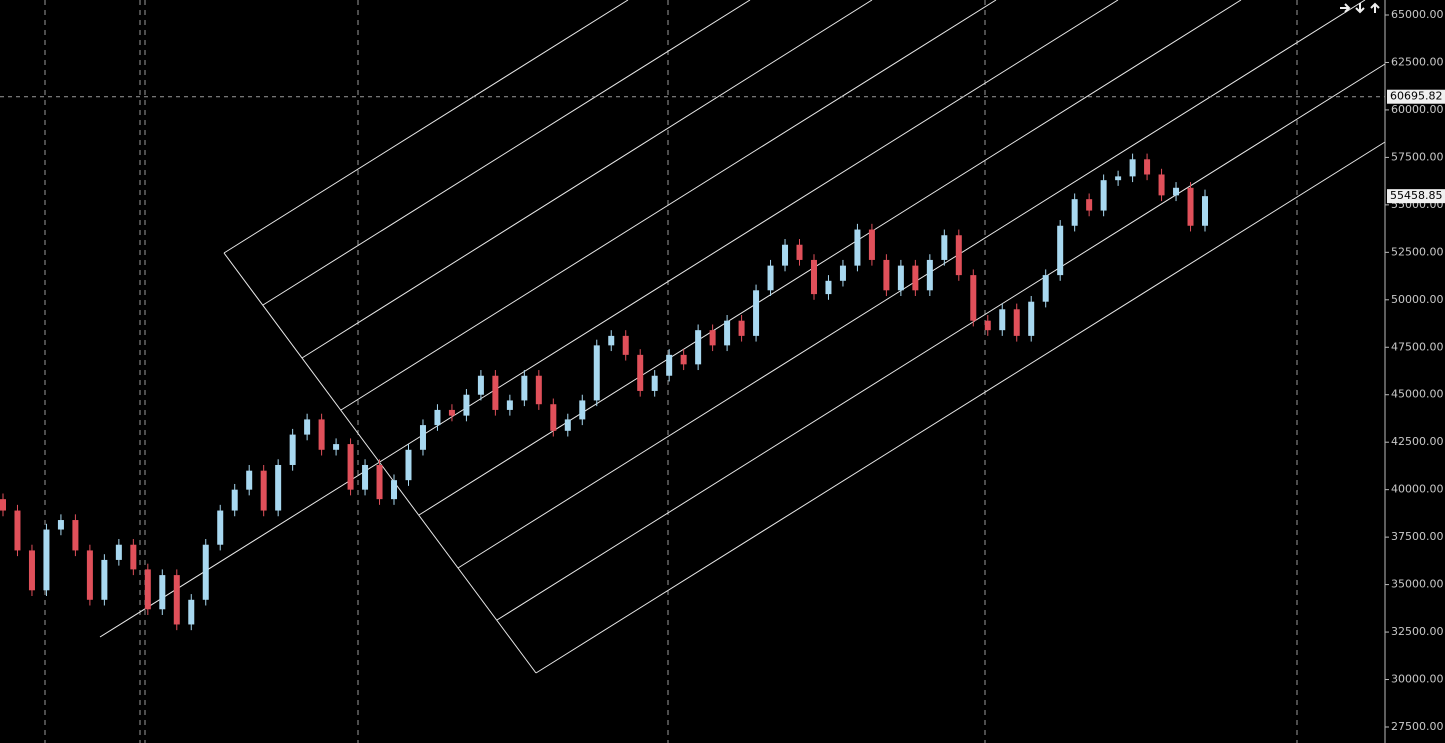 This screenshot has height=743, width=1445. I want to click on last-price-label: 55458.85, so click(1416, 195).